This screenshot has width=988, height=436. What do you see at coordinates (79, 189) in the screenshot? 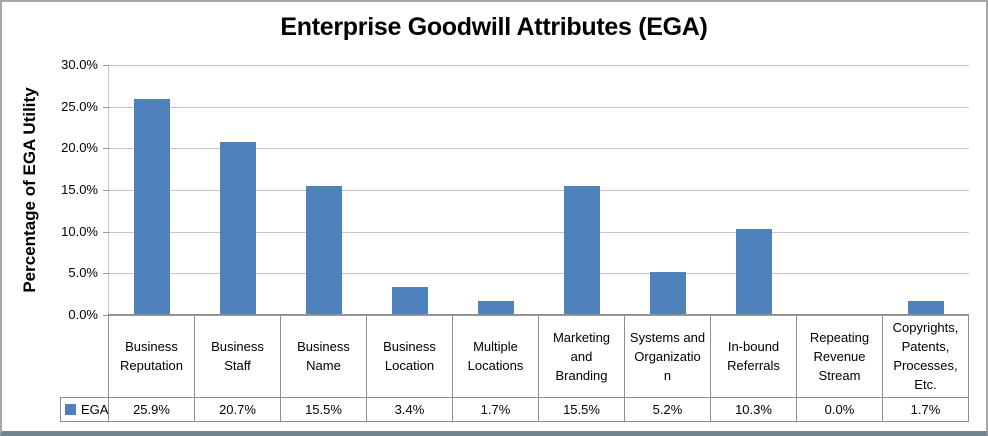
I see `y-axis-tick-label: 15.0%` at bounding box center [79, 189].